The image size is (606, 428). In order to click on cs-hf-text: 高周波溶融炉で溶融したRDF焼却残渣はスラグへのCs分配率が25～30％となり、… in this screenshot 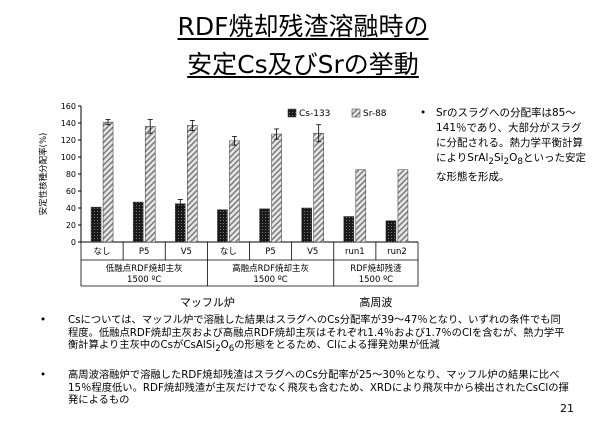, I will do `click(318, 387)`.